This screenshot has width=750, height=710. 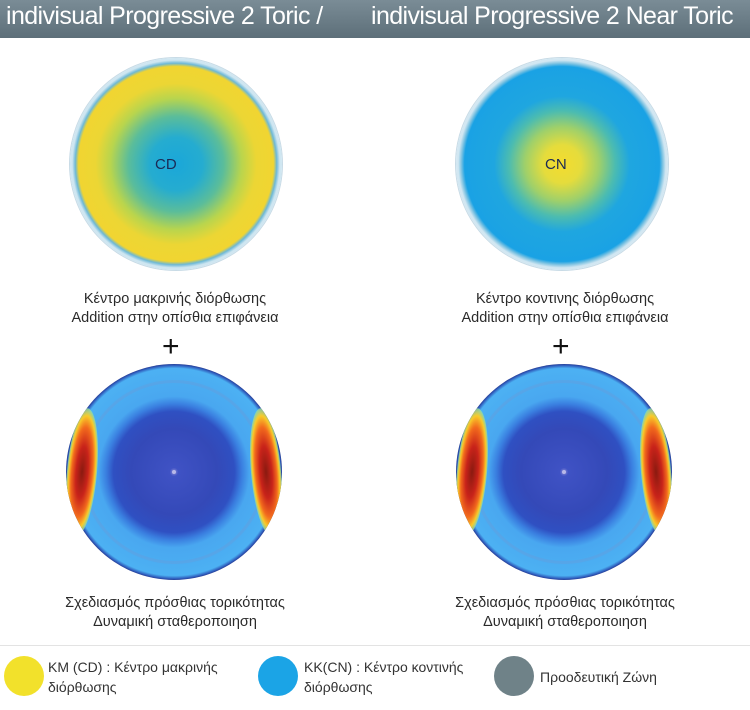 I want to click on cn-lens-diagram, so click(x=562, y=164).